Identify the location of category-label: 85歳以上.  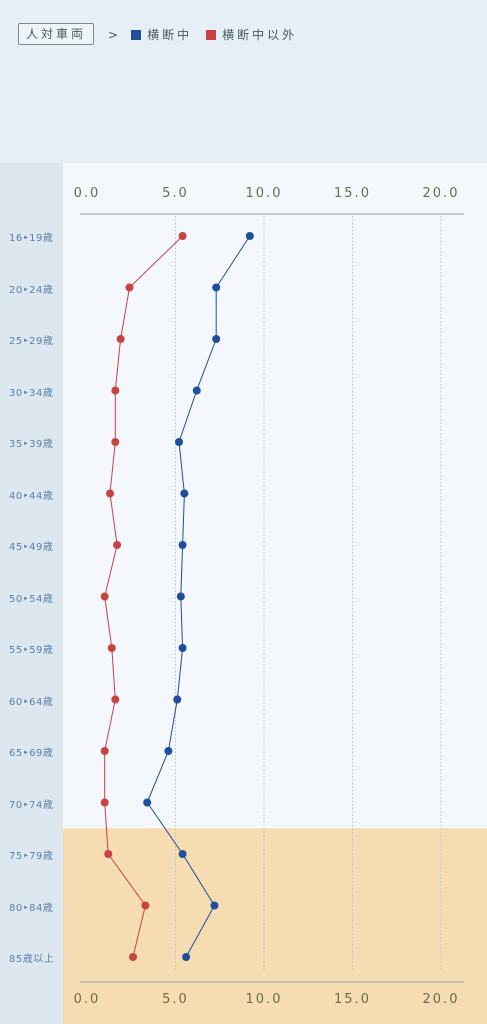
(32, 959).